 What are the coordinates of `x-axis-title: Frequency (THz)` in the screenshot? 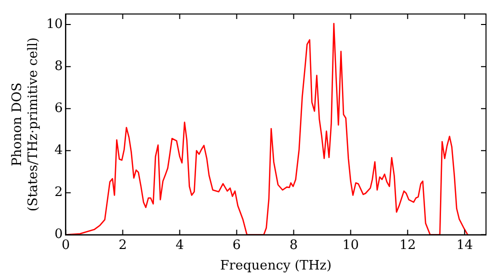 It's located at (276, 266).